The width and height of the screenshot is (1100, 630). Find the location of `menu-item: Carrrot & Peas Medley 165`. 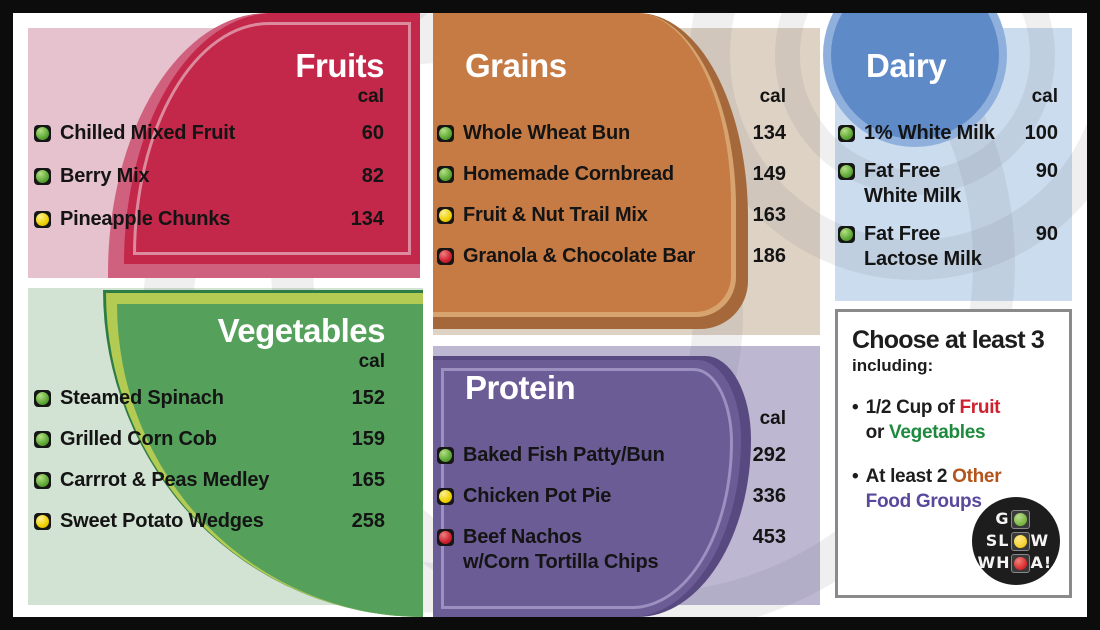

menu-item: Carrrot & Peas Medley 165 is located at coordinates (209, 480).